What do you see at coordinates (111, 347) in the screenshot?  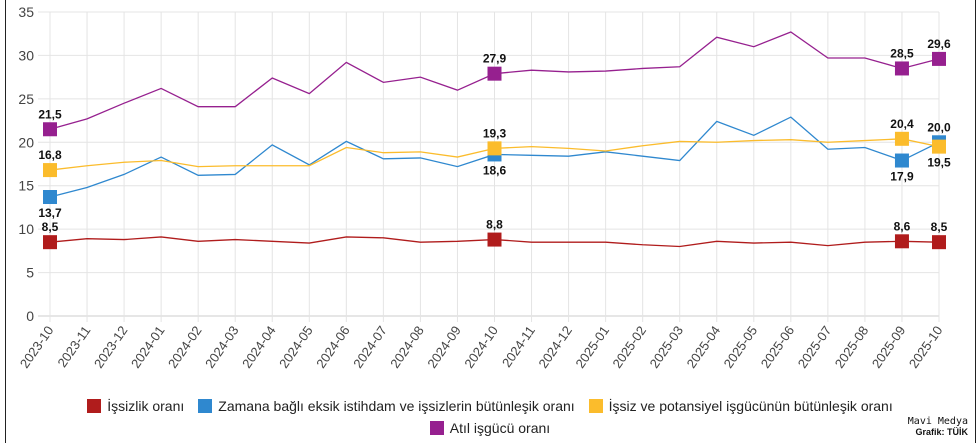 I see `x-tick-label: 2023-12` at bounding box center [111, 347].